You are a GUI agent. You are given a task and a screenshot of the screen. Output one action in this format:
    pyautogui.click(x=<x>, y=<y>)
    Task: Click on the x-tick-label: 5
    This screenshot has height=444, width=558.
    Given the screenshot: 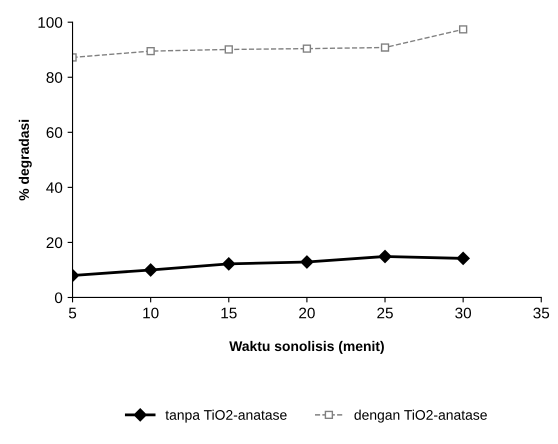 What is the action you would take?
    pyautogui.click(x=72, y=313)
    